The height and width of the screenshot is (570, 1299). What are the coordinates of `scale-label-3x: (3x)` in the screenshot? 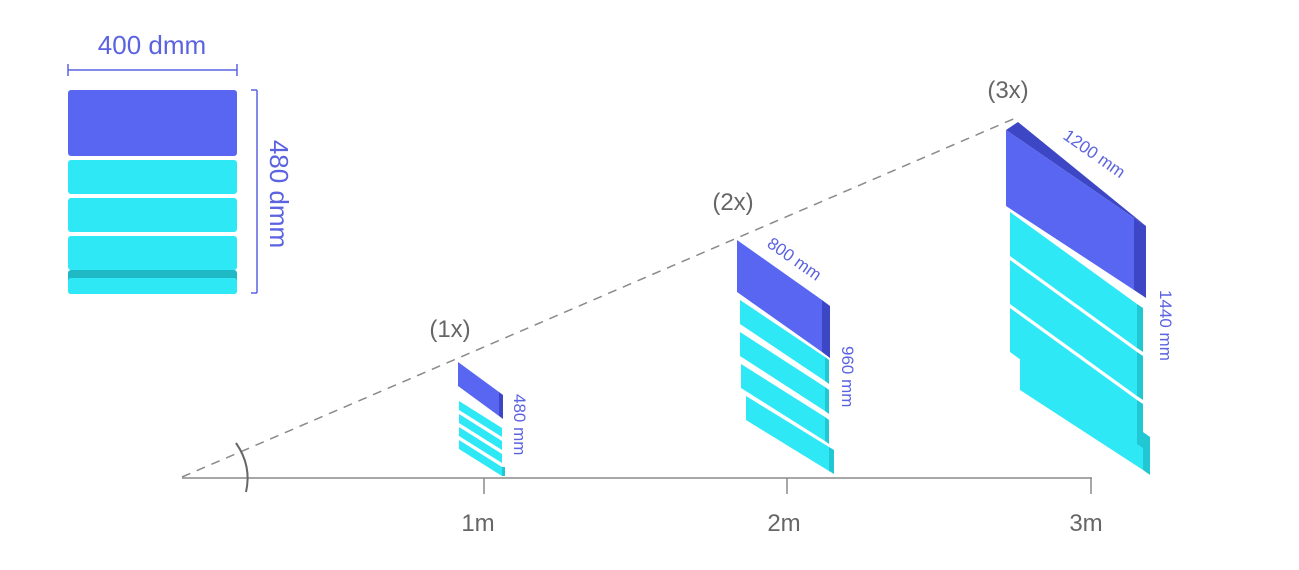 It's located at (1007, 90).